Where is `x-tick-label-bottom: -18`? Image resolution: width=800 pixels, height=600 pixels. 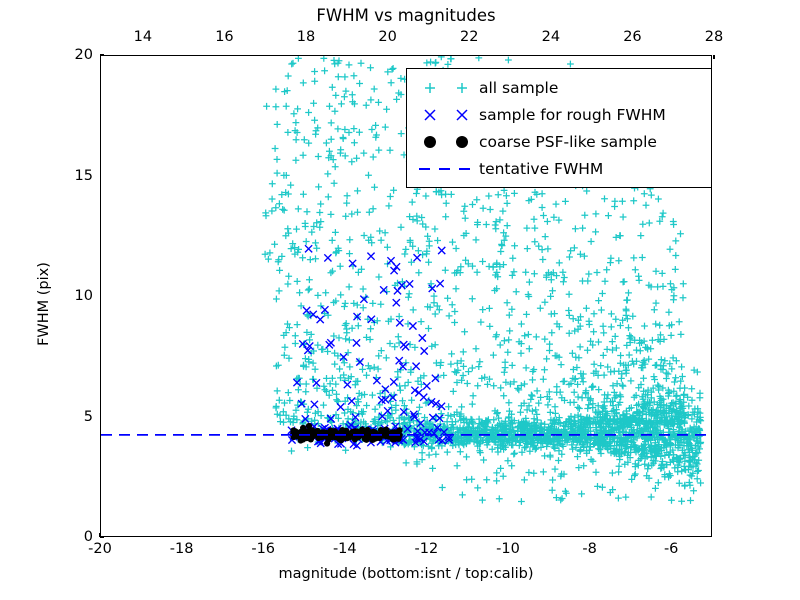
x-tick-label-bottom: -18 is located at coordinates (181, 549).